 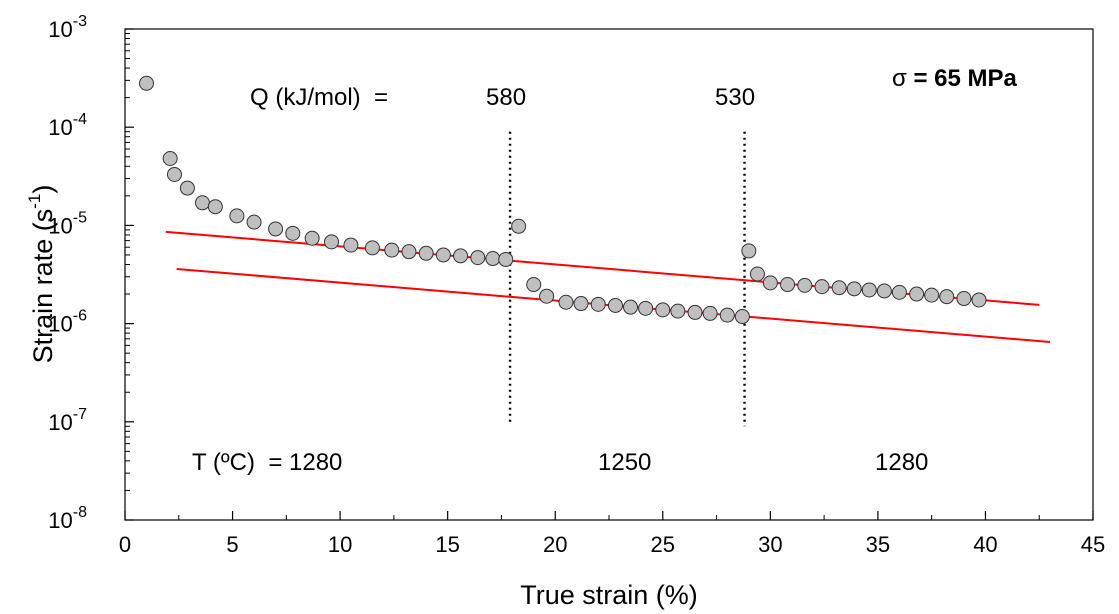 I want to click on y-tick-label: 10⁻³, so click(x=67, y=27).